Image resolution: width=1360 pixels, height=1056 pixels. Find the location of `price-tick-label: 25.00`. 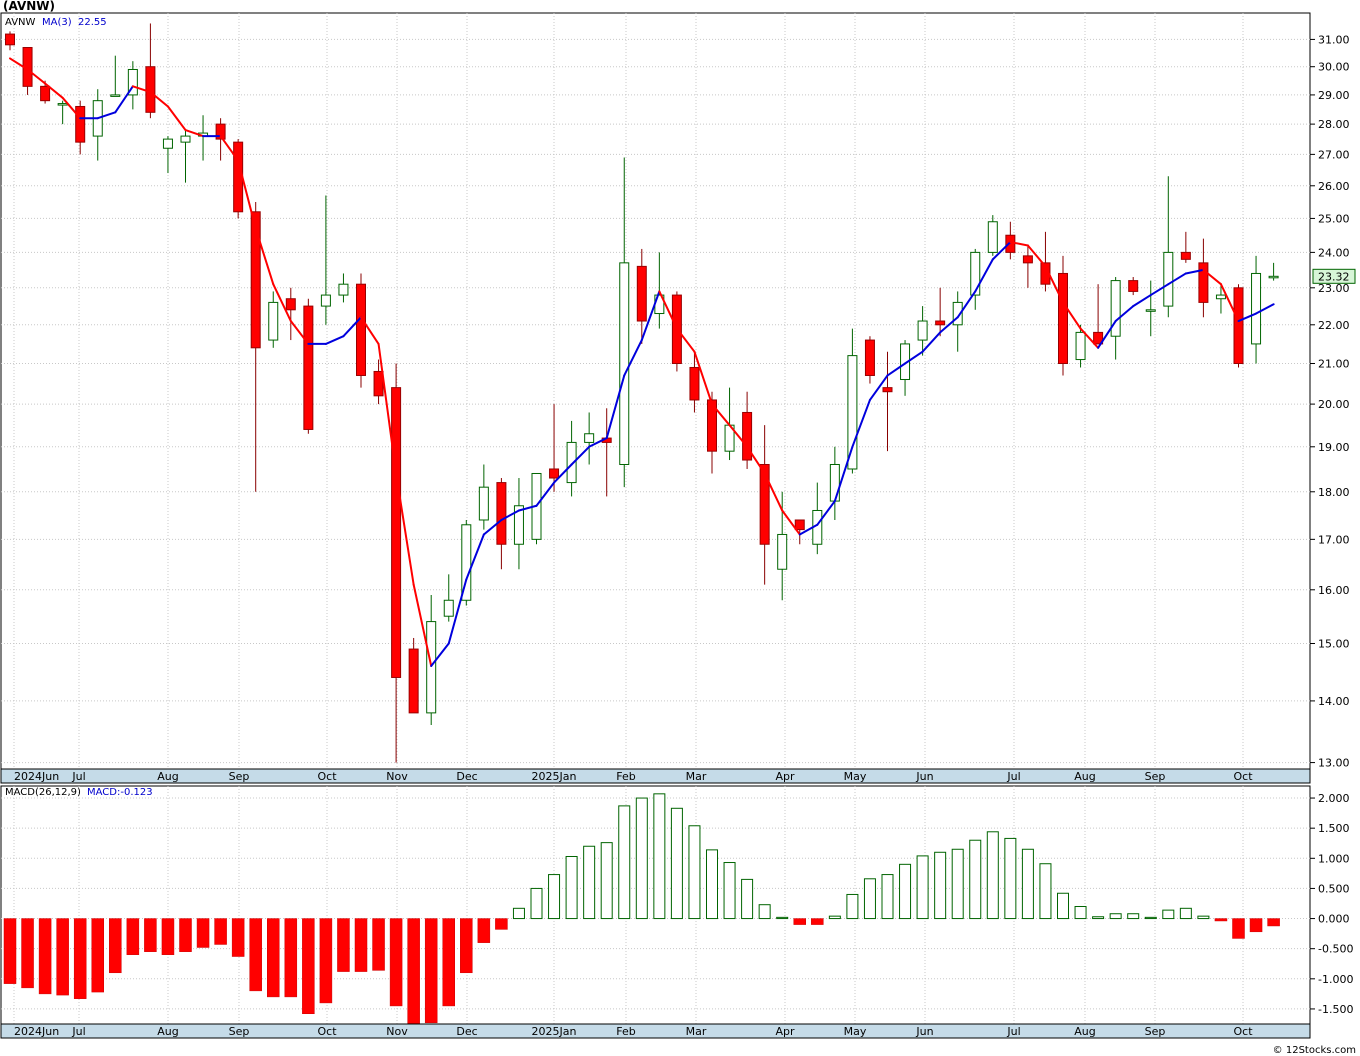

price-tick-label: 25.00 is located at coordinates (1334, 218).